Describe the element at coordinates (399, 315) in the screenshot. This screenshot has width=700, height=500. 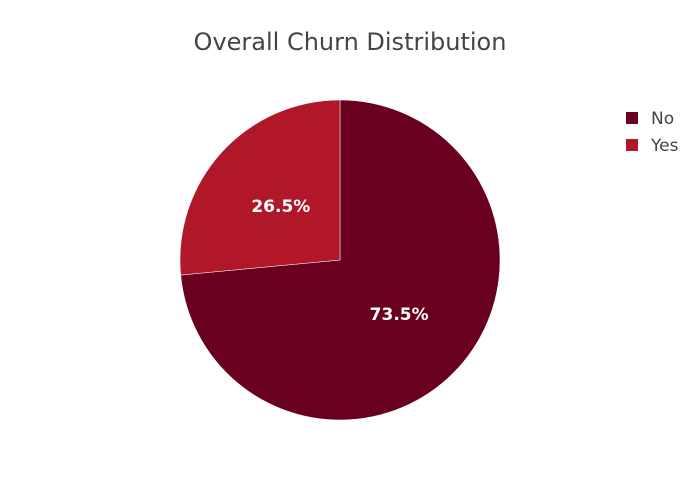
I see `slice-label-no: 73.5%` at that location.